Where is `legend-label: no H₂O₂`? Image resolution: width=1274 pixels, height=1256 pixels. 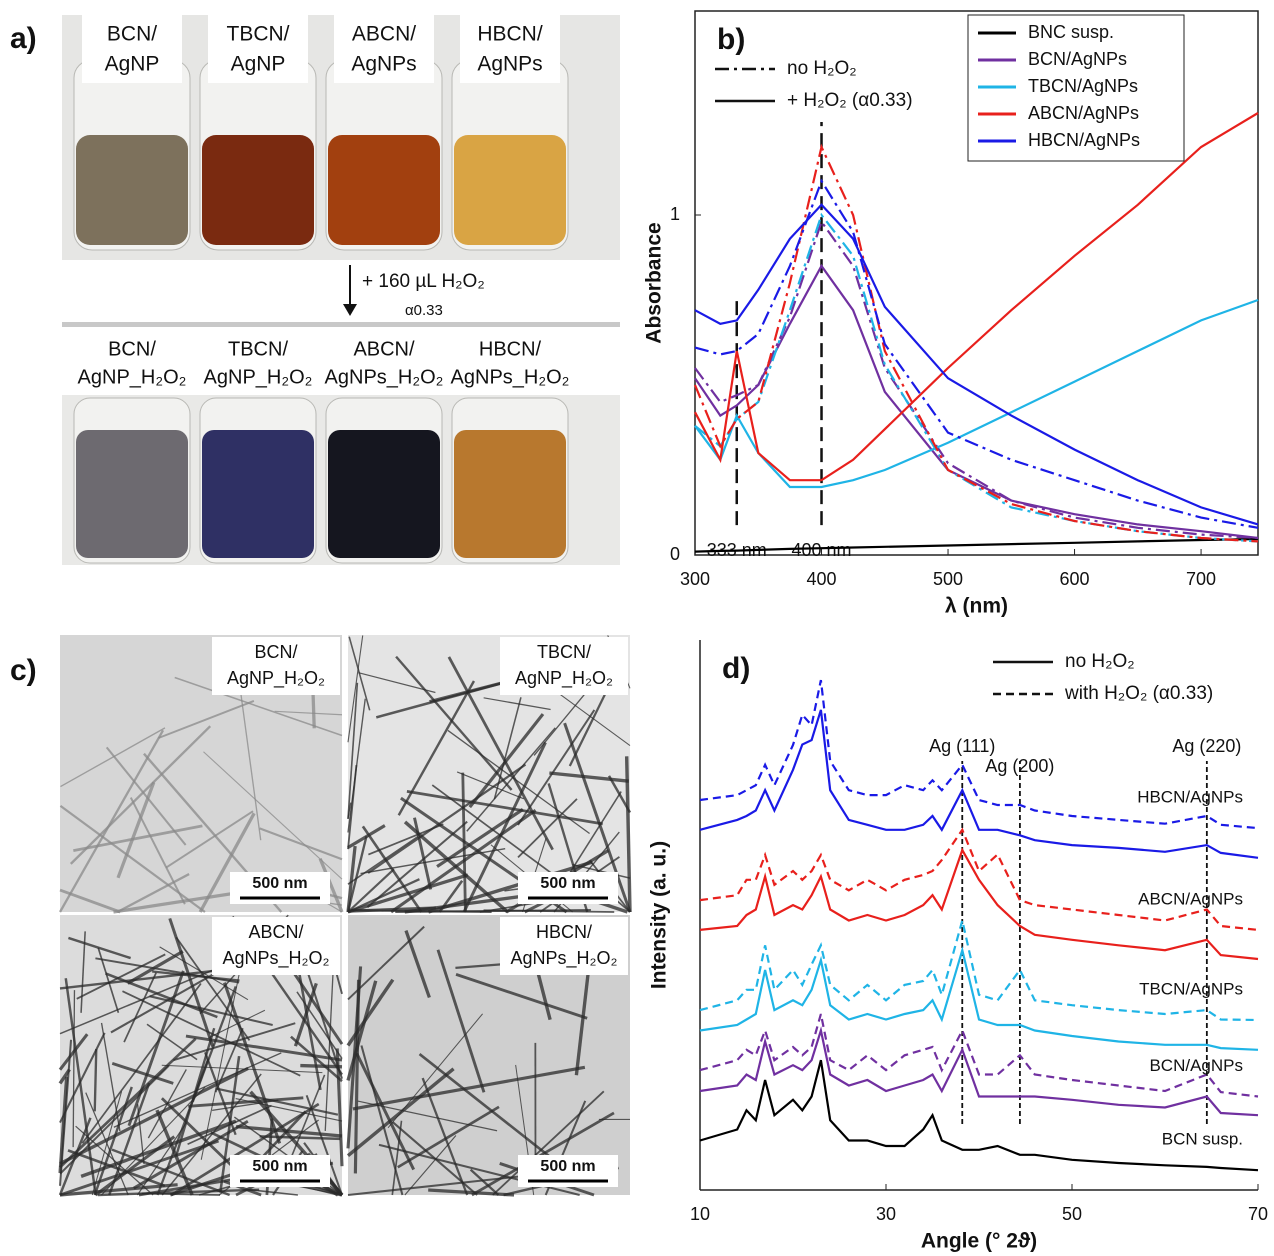
legend-label: no H₂O₂ is located at coordinates (822, 68).